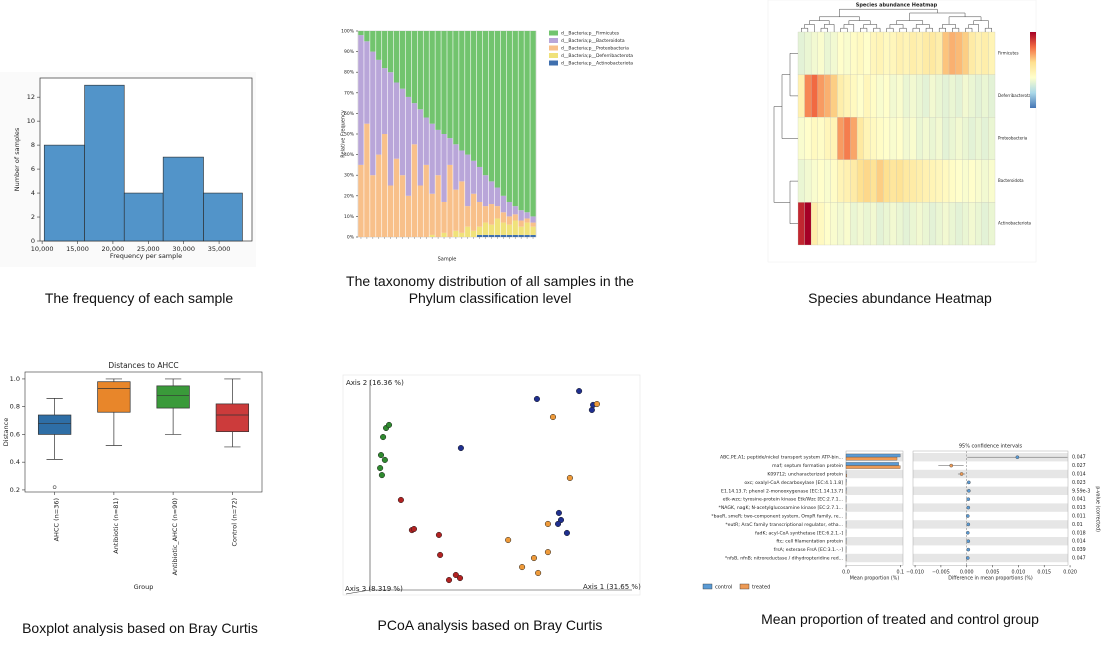 The height and width of the screenshot is (645, 1106). What do you see at coordinates (173, 397) in the screenshot?
I see `box` at bounding box center [173, 397].